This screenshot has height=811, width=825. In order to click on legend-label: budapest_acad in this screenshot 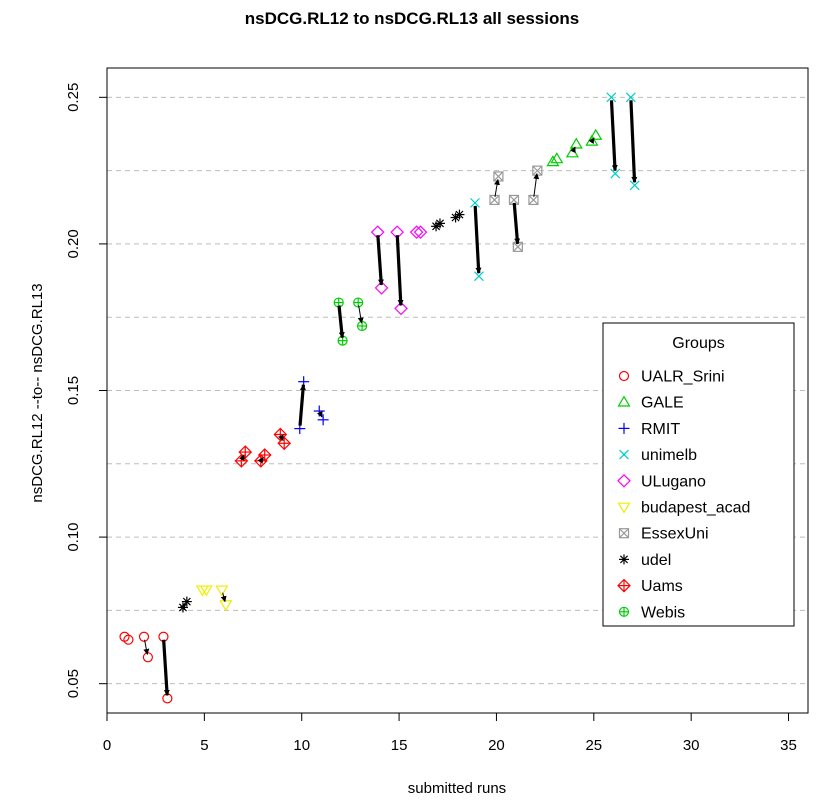, I will do `click(695, 508)`.